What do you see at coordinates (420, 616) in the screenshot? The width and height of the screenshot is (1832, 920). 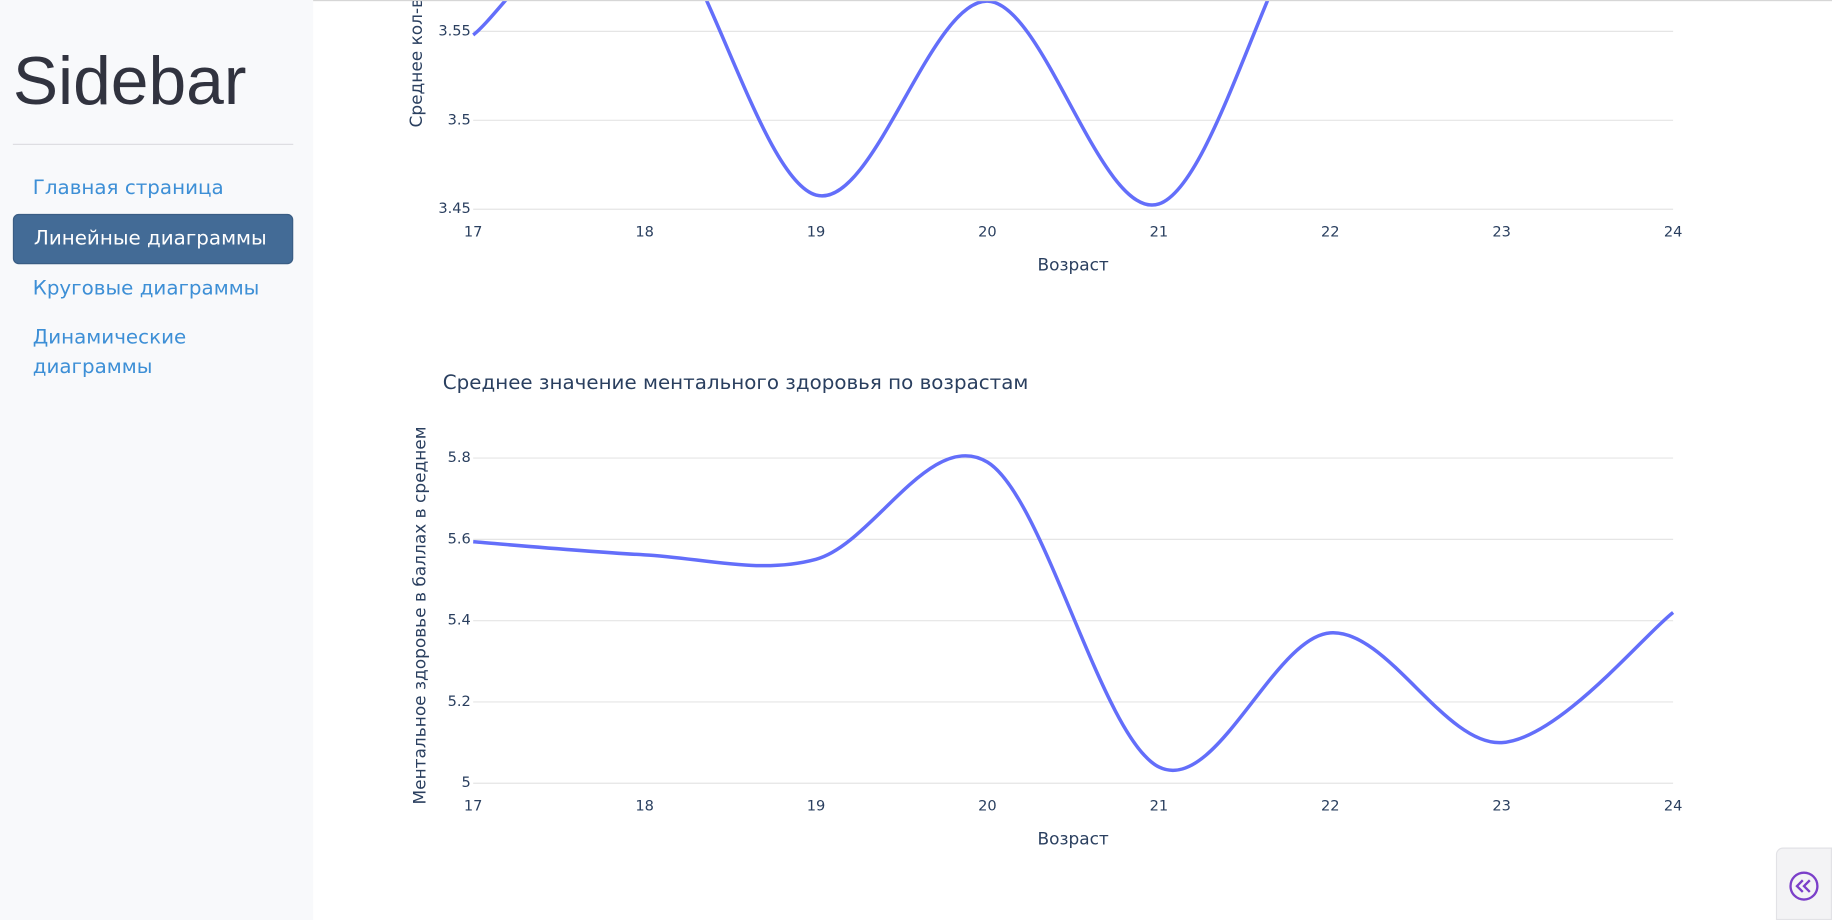 I see `y-axis-label: Ментальное здоровье в баллах в среднем` at bounding box center [420, 616].